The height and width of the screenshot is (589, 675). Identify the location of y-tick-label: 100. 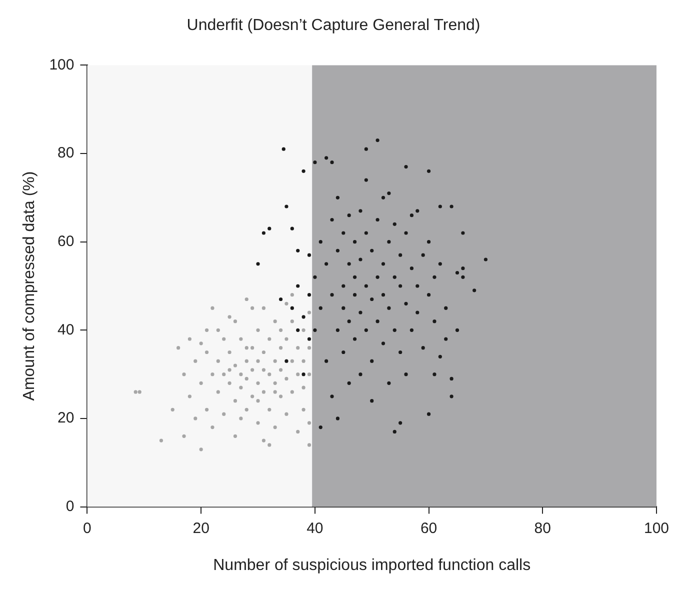
(61, 65).